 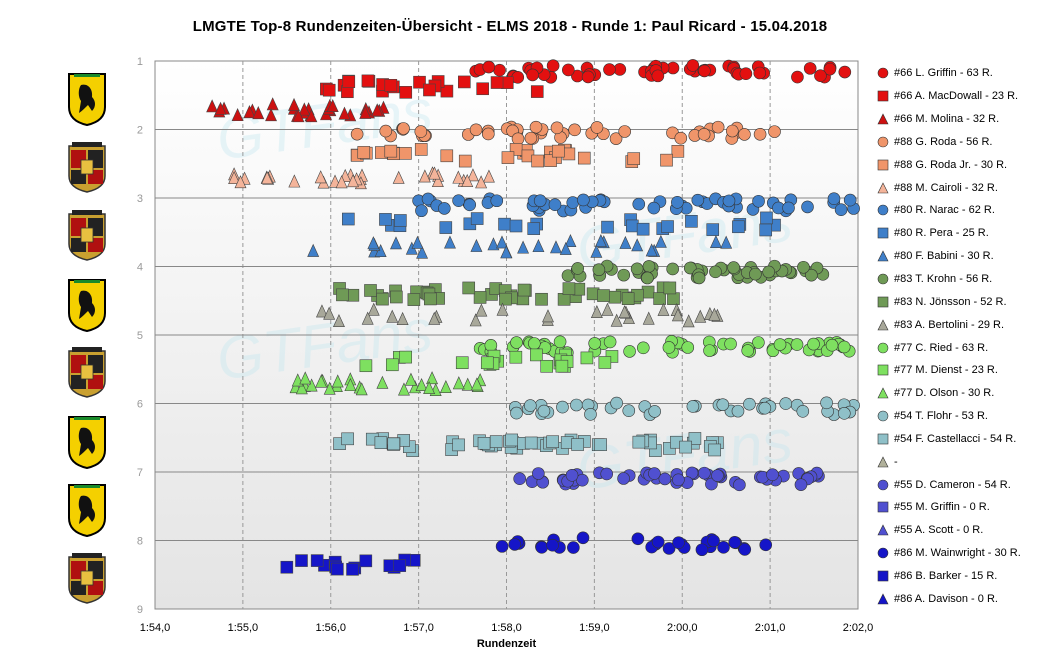 What do you see at coordinates (943, 279) in the screenshot?
I see `legend-label: #83 T. Krohn - 56 R.` at bounding box center [943, 279].